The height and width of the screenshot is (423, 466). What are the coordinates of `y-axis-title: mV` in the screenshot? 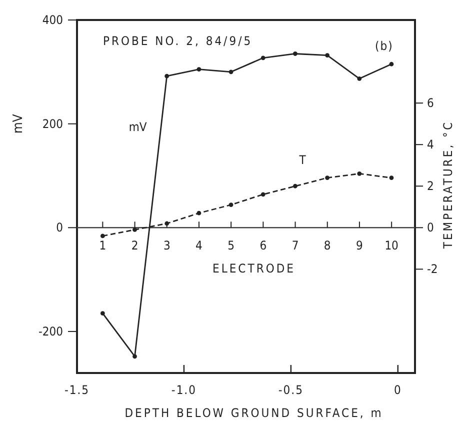 It's located at (18, 124).